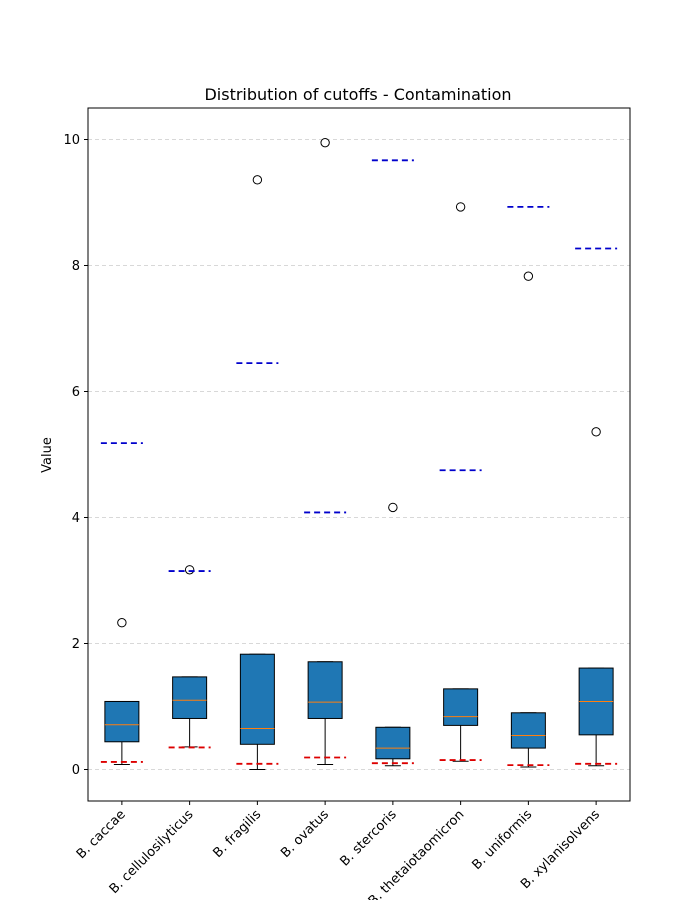  I want to click on y-axis-label: Value, so click(47, 455).